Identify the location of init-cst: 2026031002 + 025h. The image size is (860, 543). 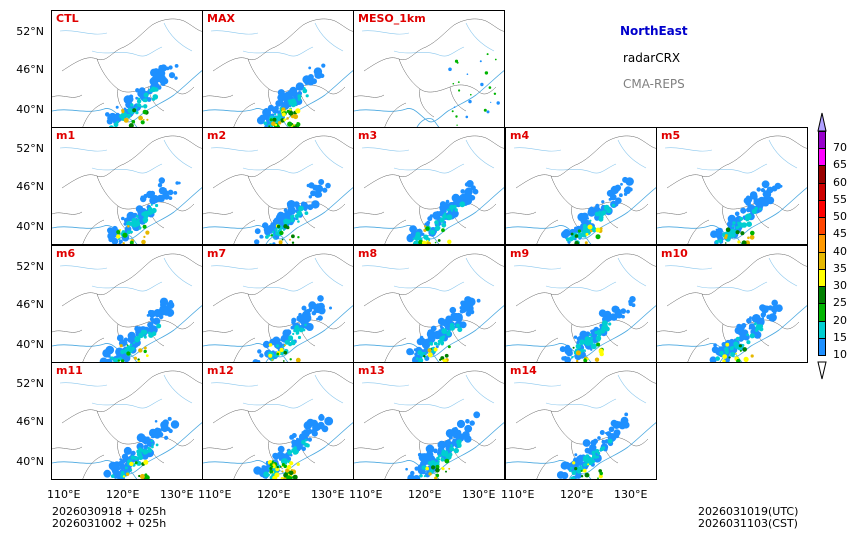
(109, 523).